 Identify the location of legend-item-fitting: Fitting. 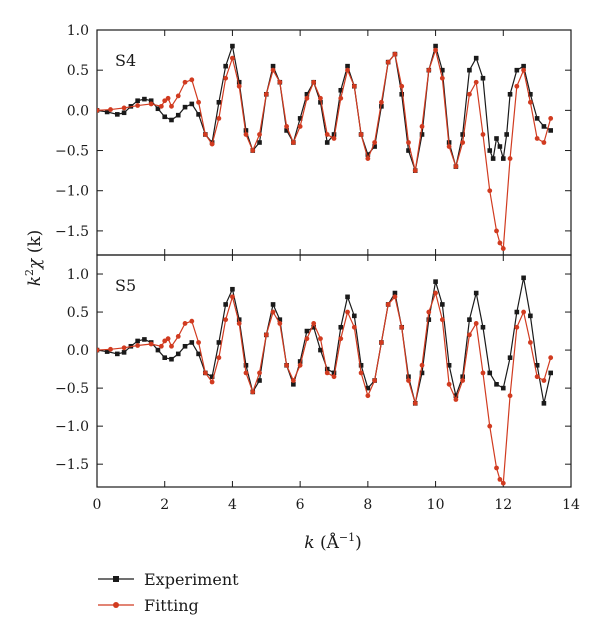
(148, 605).